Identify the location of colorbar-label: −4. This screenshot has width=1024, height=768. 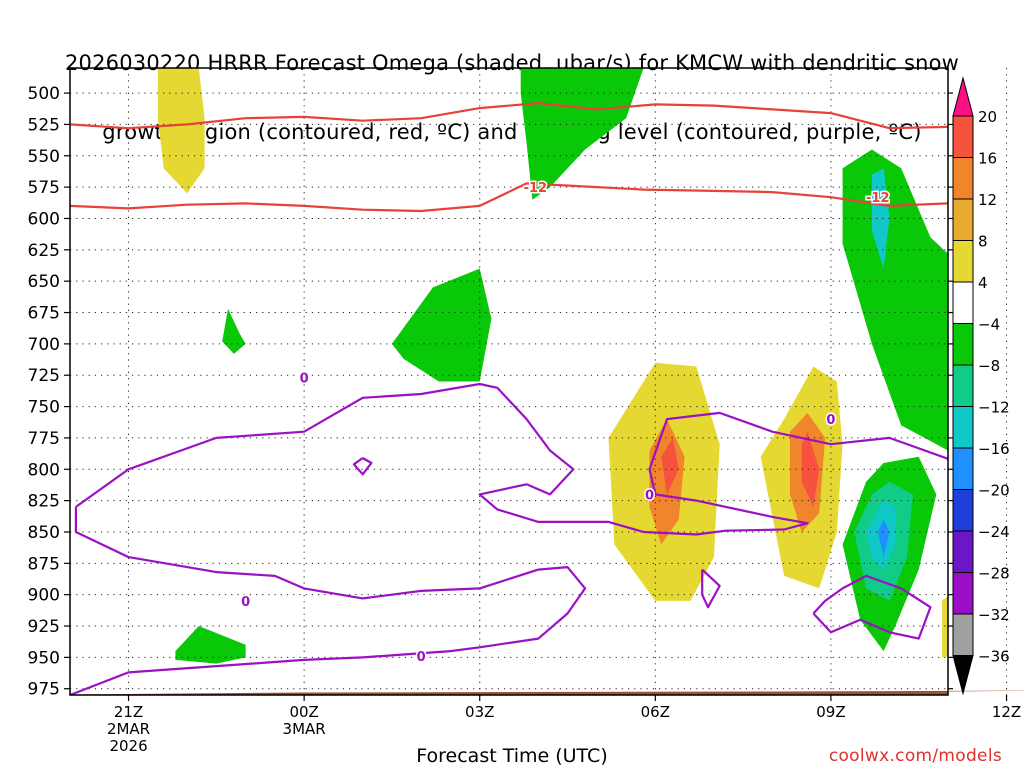
(989, 325).